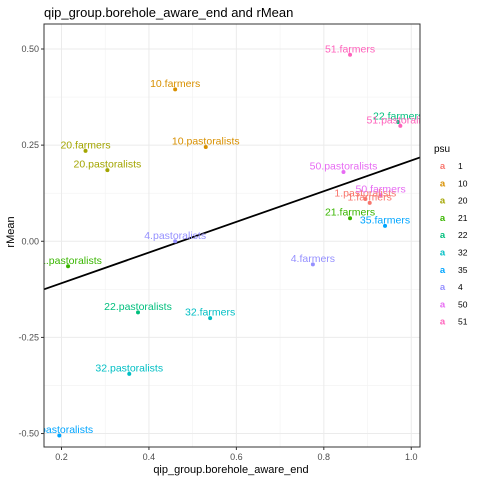 Image resolution: width=480 pixels, height=480 pixels. What do you see at coordinates (175, 84) in the screenshot?
I see `point-label: 10.farmers` at bounding box center [175, 84].